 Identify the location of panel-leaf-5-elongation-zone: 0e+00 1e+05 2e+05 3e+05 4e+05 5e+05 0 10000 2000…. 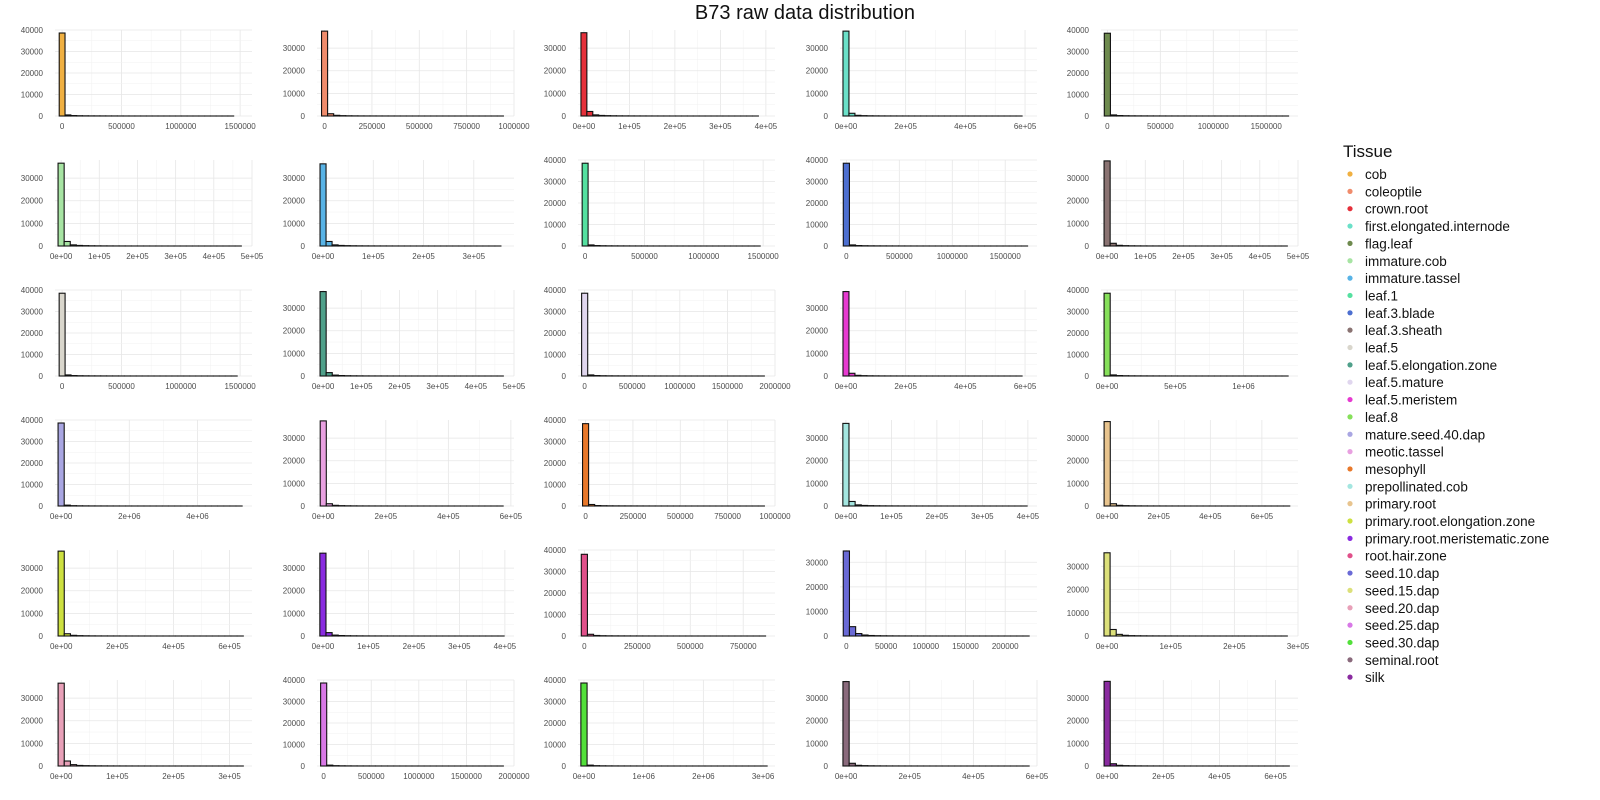
(404, 340).